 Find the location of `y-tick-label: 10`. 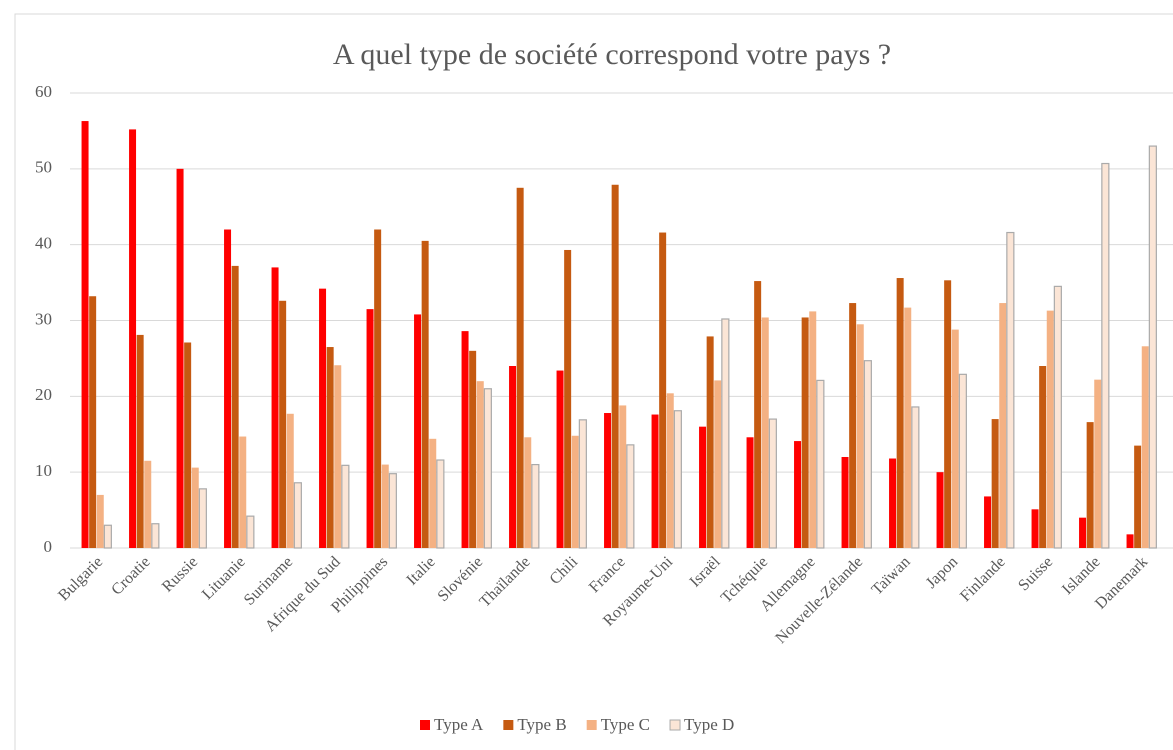

y-tick-label: 10 is located at coordinates (43, 470).